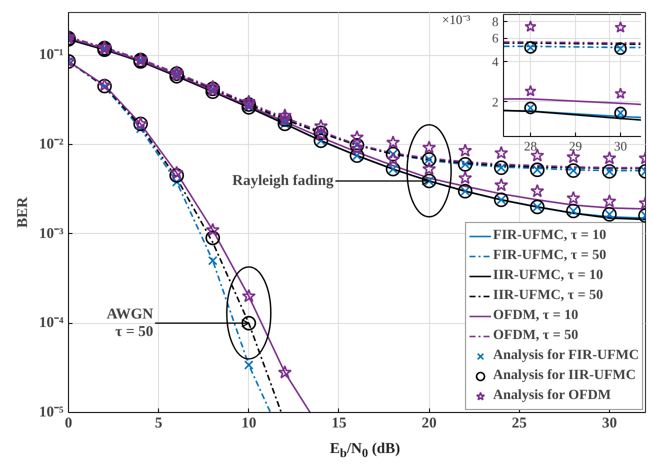 The width and height of the screenshot is (650, 476). Describe the element at coordinates (51, 412) in the screenshot. I see `y-tick-label: 10⁻⁵` at that location.